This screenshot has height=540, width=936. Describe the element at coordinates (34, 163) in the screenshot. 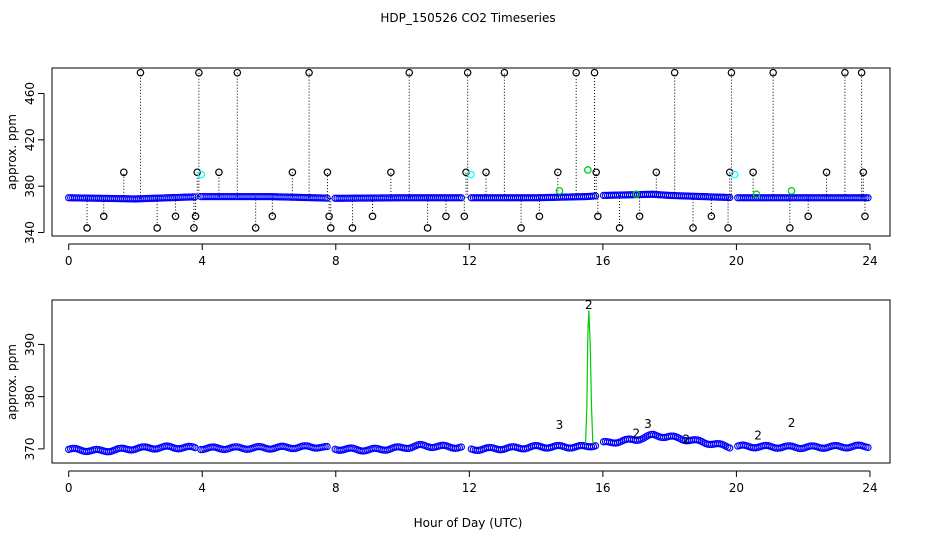

I see `top-y-axis: 340 380 420 460` at that location.